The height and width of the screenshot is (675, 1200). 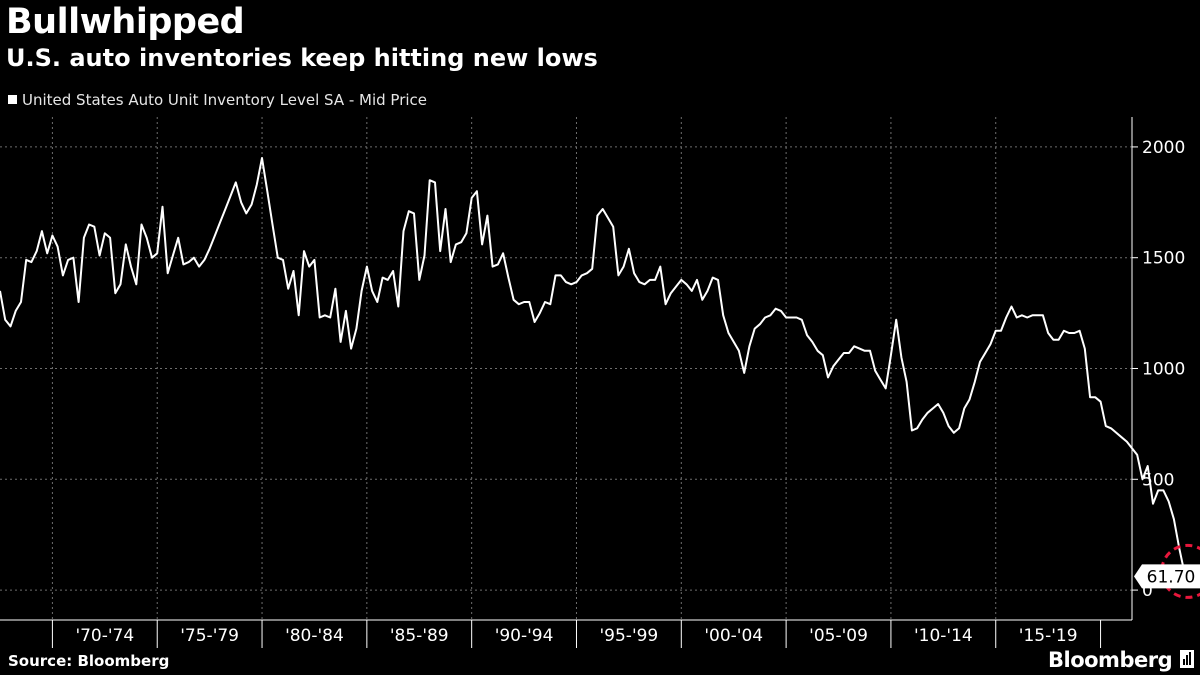 What do you see at coordinates (943, 636) in the screenshot?
I see `x-tick-label: '10-'14` at bounding box center [943, 636].